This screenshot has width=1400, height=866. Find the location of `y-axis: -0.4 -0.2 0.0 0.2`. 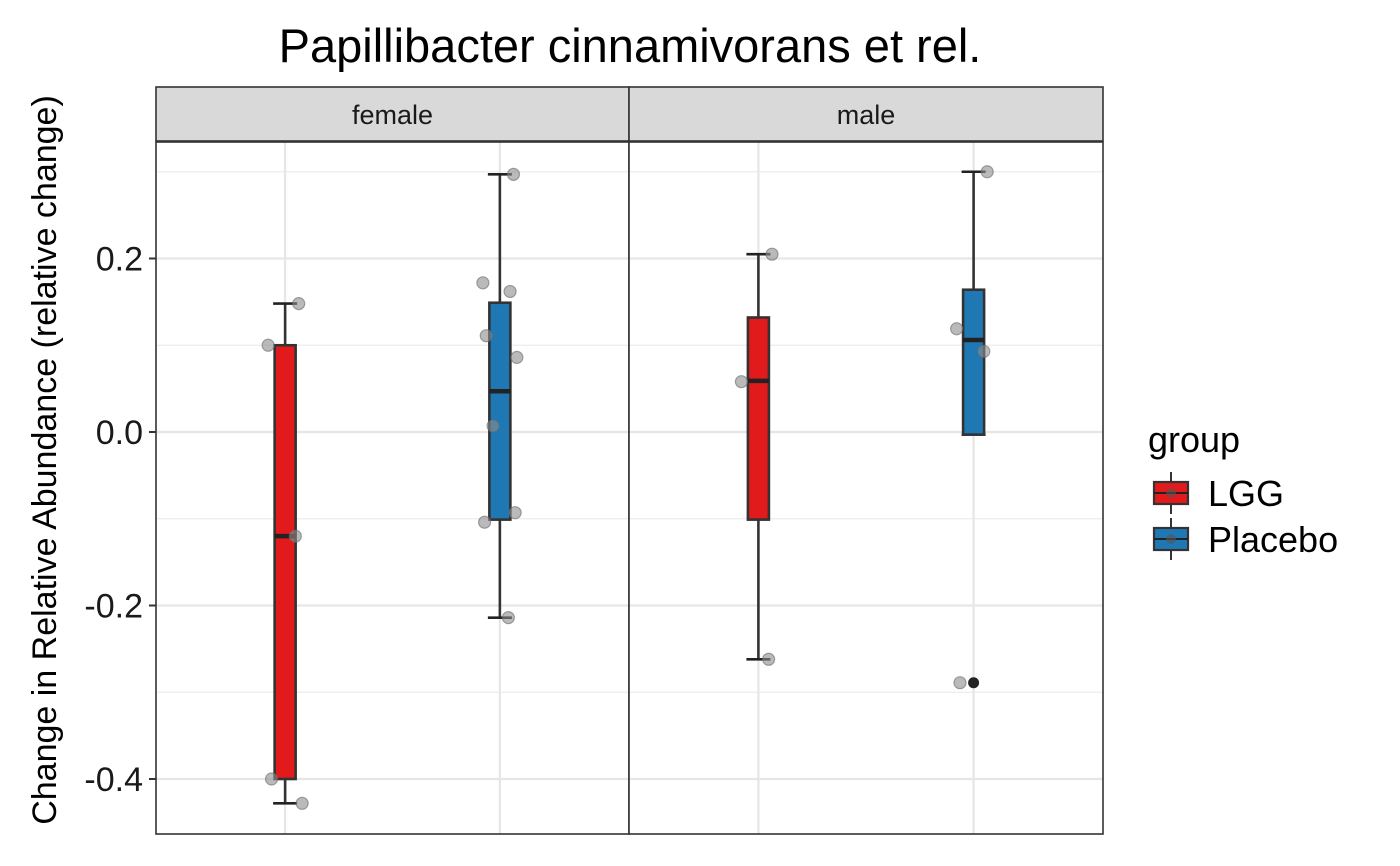

y-axis: -0.4 -0.2 0.0 0.2 is located at coordinates (120, 520).